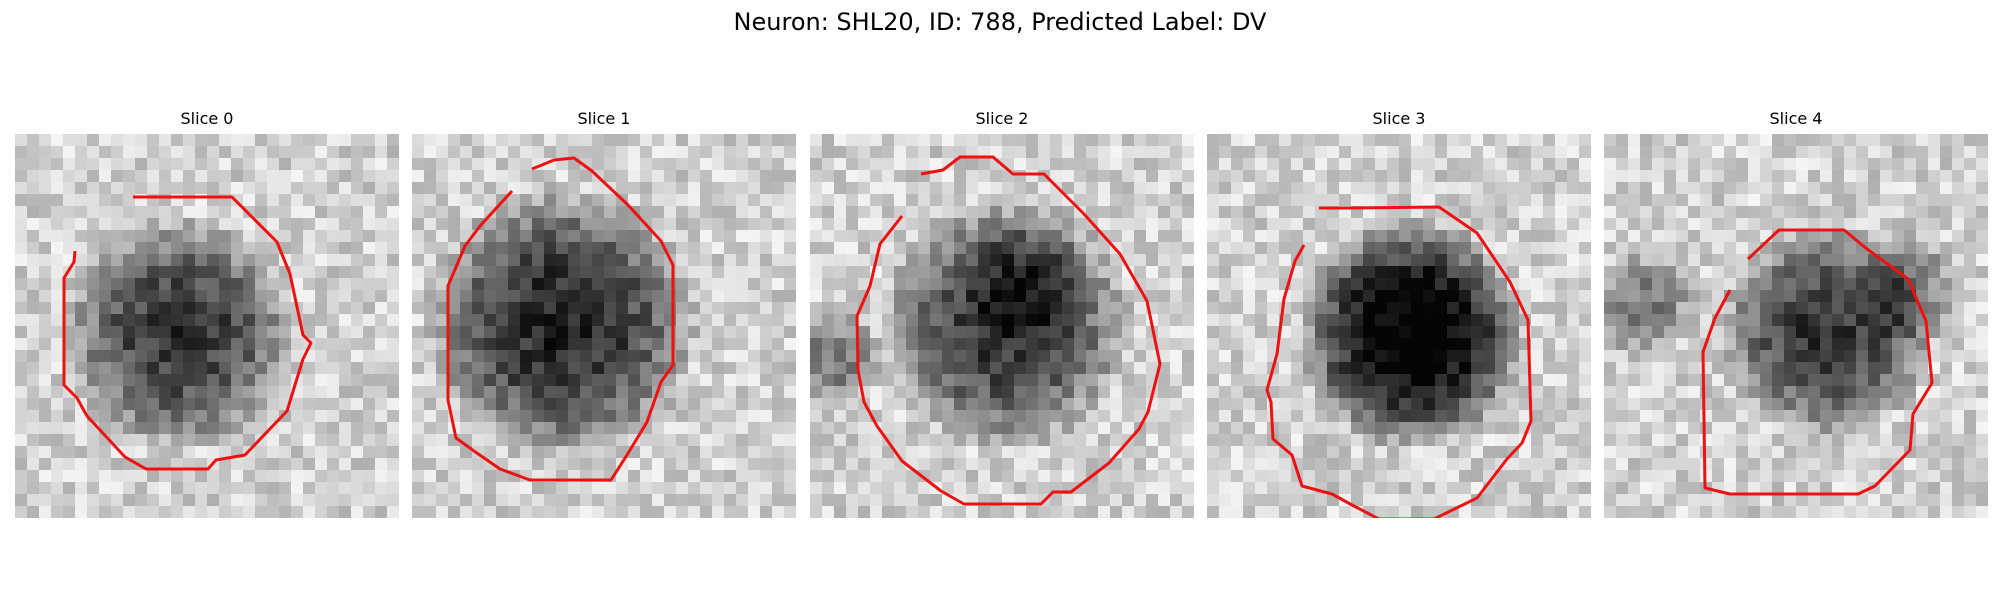 Image resolution: width=2000 pixels, height=600 pixels. What do you see at coordinates (207, 118) in the screenshot?
I see `slice-title-0: Slice 0` at bounding box center [207, 118].